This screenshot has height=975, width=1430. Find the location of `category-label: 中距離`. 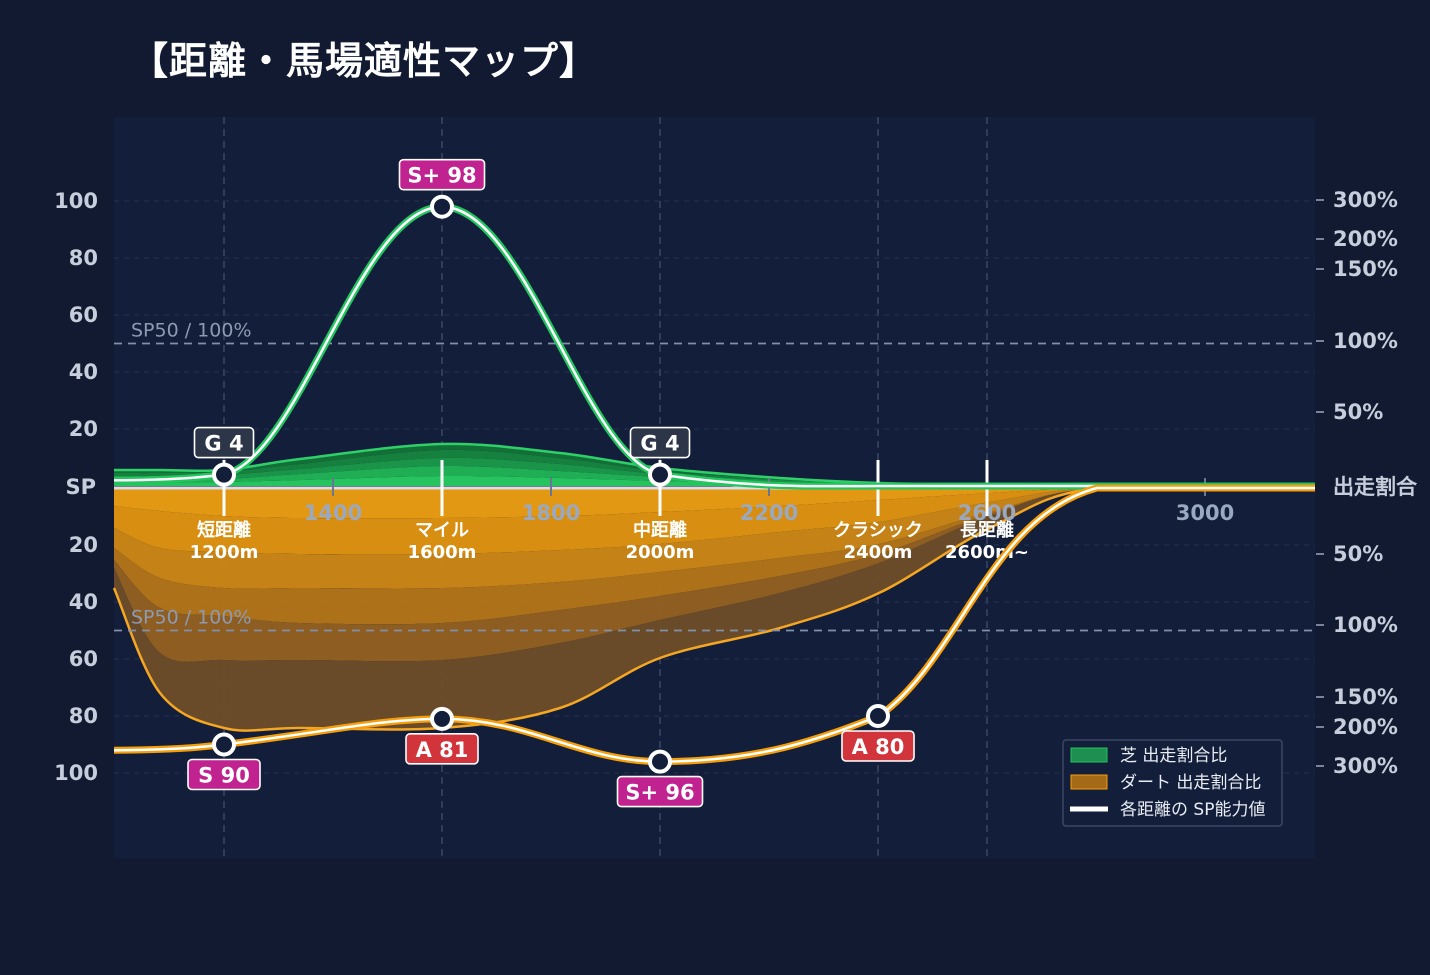

category-label: 中距離 is located at coordinates (660, 530).